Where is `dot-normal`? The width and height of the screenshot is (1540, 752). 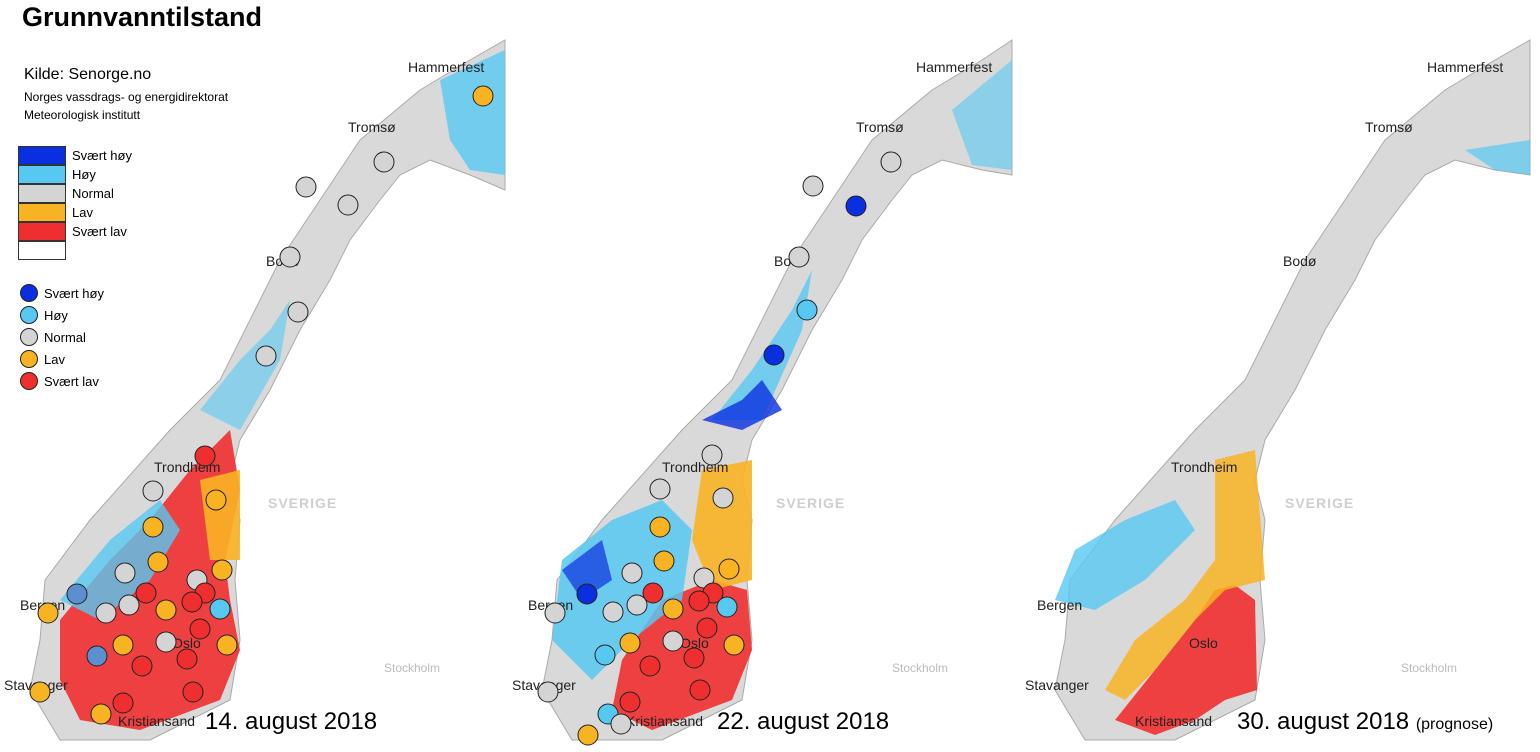
dot-normal is located at coordinates (29, 337).